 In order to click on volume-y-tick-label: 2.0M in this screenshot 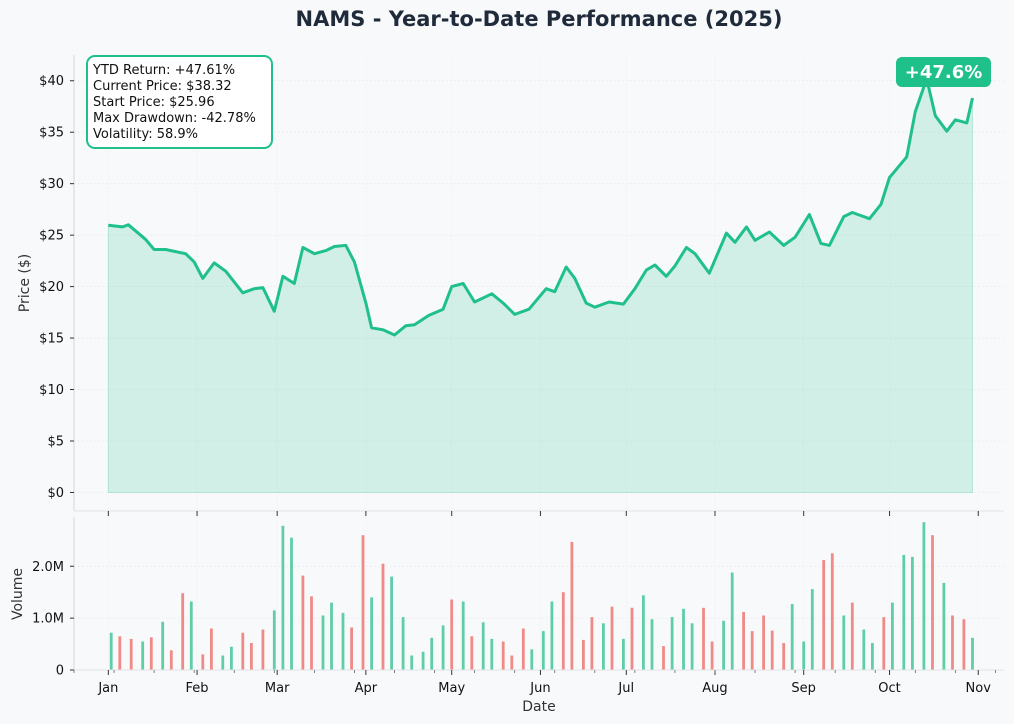, I will do `click(48, 567)`.